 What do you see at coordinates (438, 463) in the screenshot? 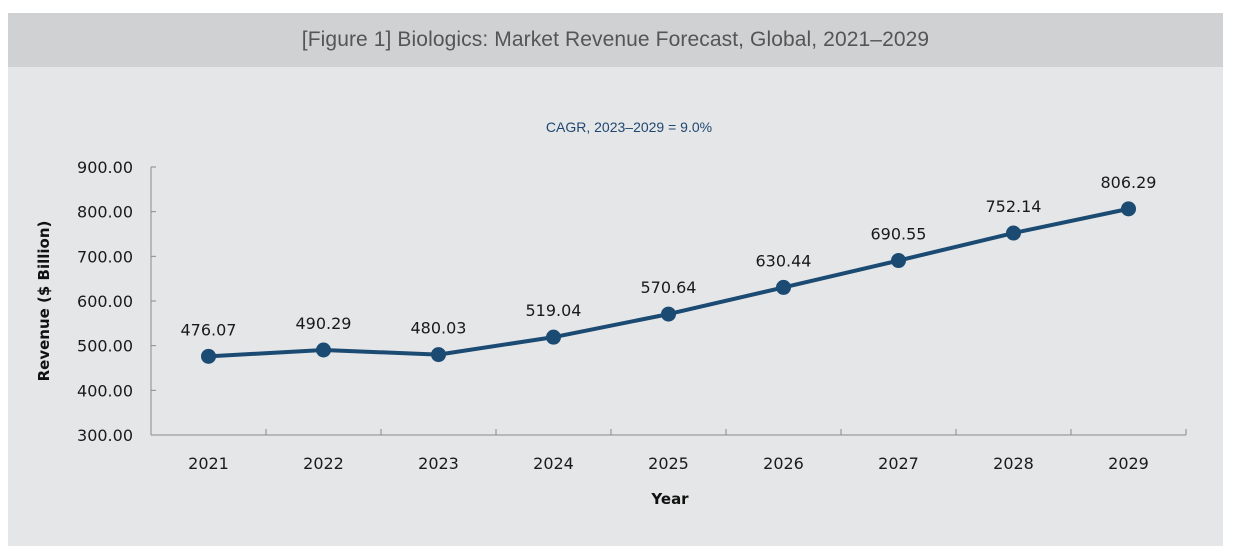
I see `x-tick-label: 2023` at bounding box center [438, 463].